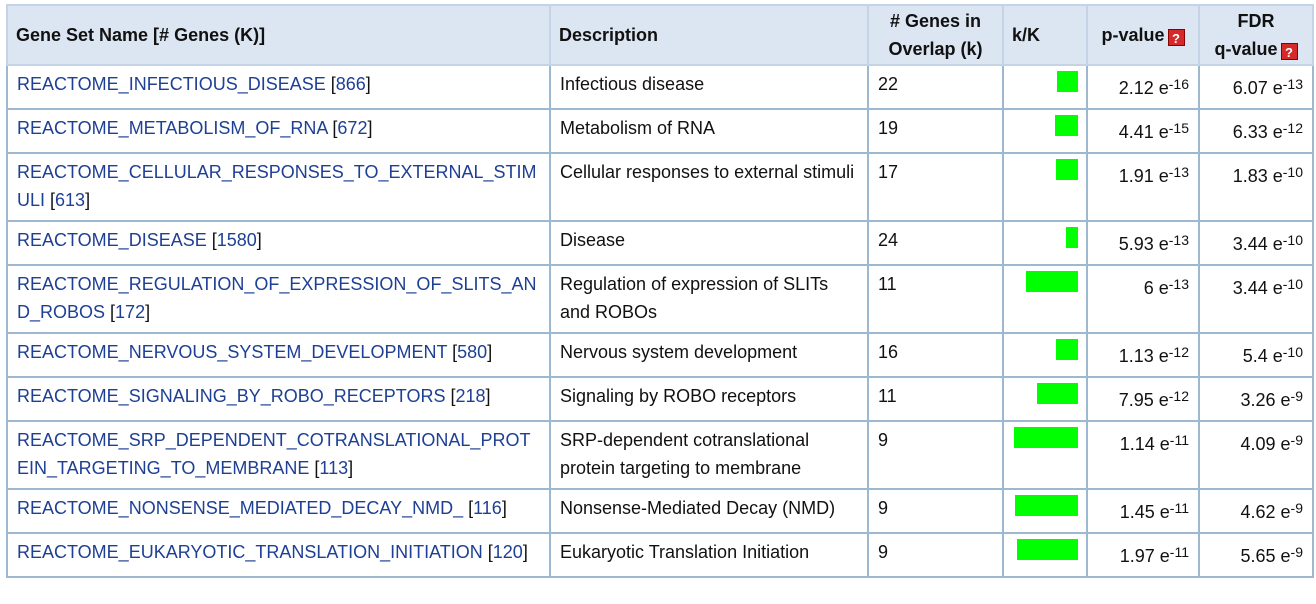 The image size is (1316, 604). What do you see at coordinates (1144, 556) in the screenshot?
I see `pvalue-mantissa: 1.97 e` at bounding box center [1144, 556].